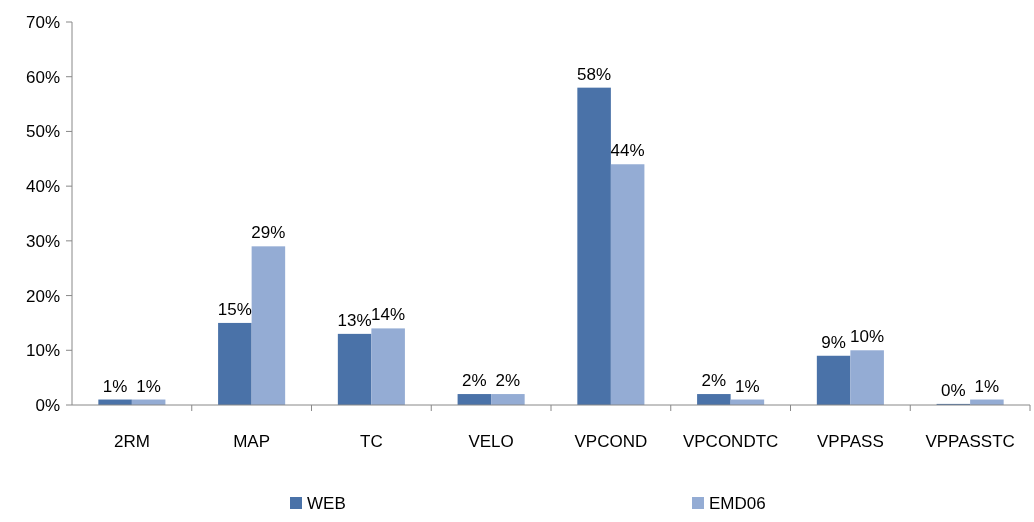  Describe the element at coordinates (737, 503) in the screenshot. I see `legend-label: EMD06` at that location.